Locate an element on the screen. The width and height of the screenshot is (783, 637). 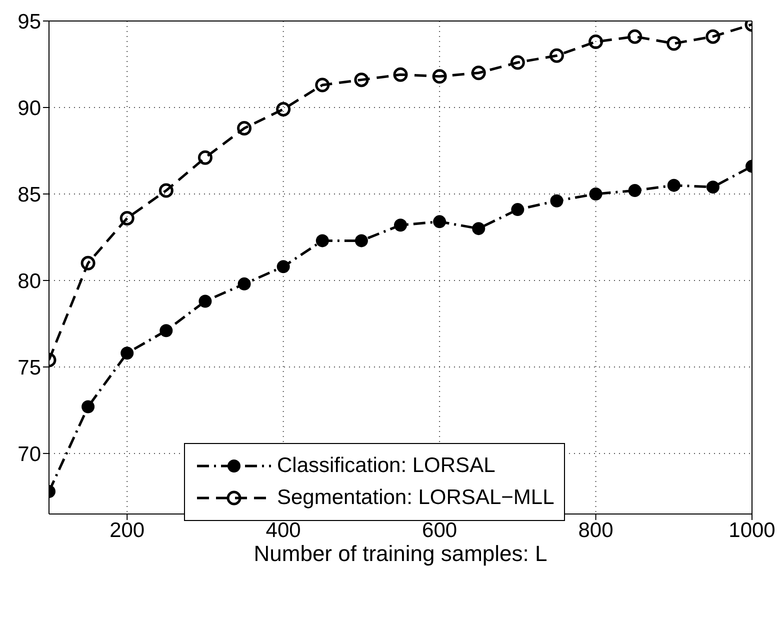
y-tick-label: 95 is located at coordinates (29, 22).